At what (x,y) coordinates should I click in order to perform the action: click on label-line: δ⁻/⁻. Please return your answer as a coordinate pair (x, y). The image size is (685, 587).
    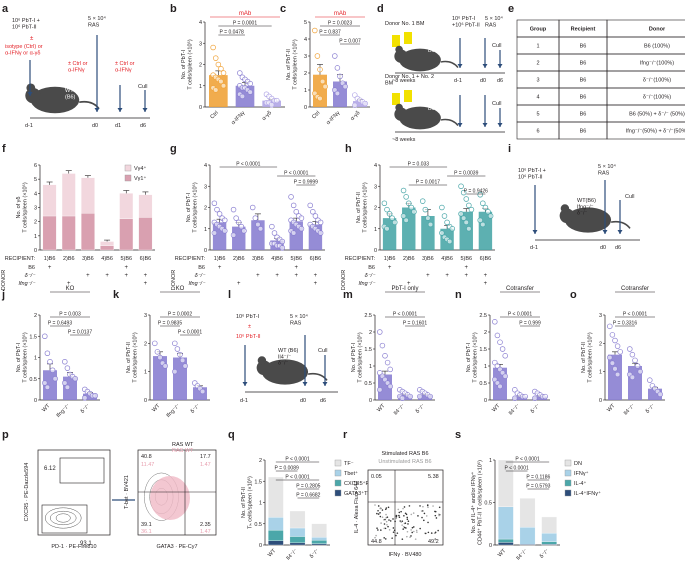
    Looking at the image, I should click on (582, 214).